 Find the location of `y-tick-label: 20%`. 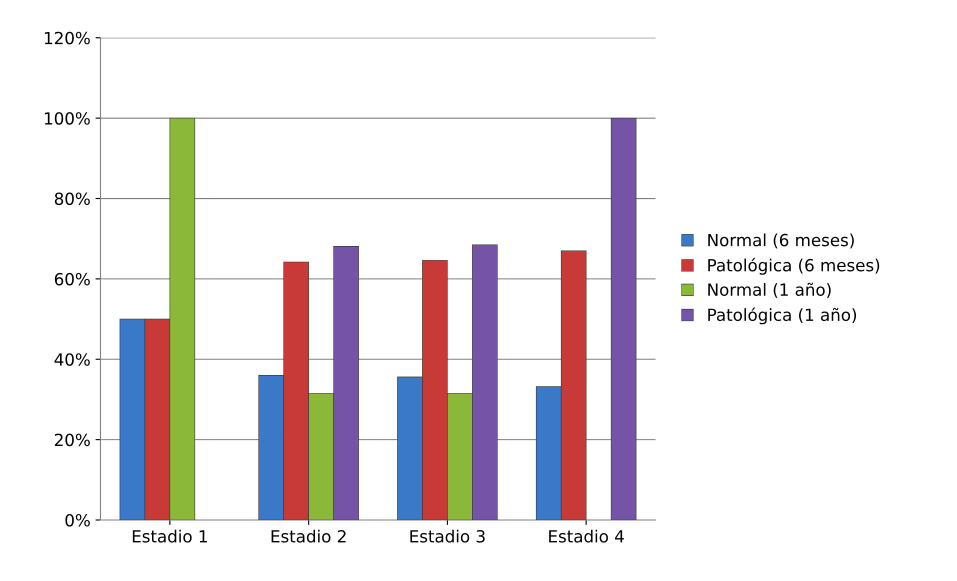

y-tick-label: 20% is located at coordinates (72, 440).